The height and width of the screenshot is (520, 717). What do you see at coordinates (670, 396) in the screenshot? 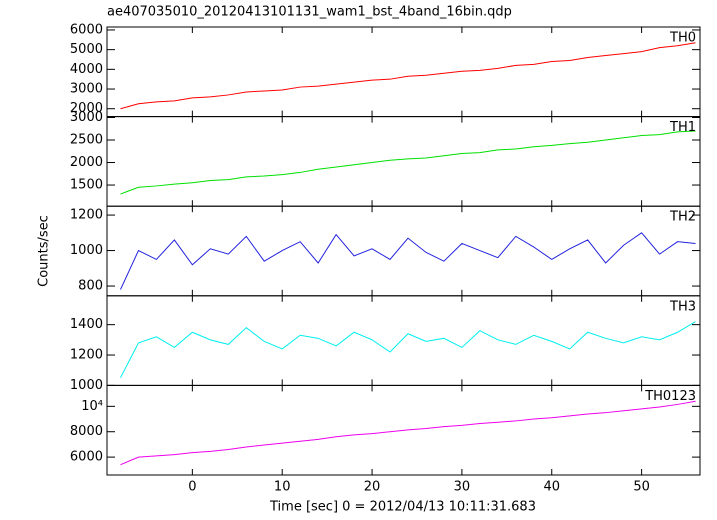
I see `series-label: TH0123` at bounding box center [670, 396].